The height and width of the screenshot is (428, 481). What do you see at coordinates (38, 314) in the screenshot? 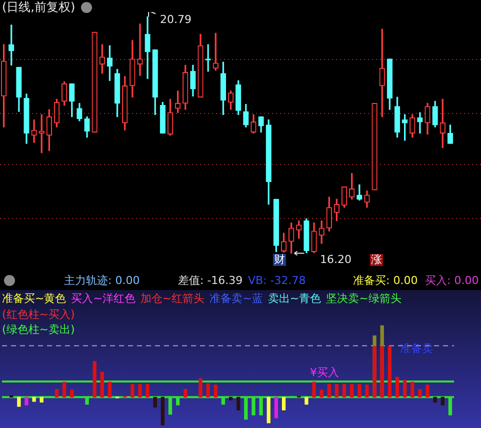
I see `text: (红色柱~买入)` at bounding box center [38, 314].